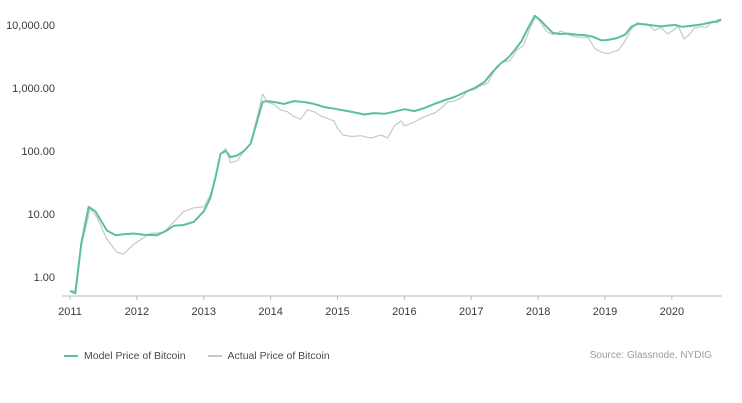  Describe the element at coordinates (605, 312) in the screenshot. I see `x-tick-label: 2019` at that location.